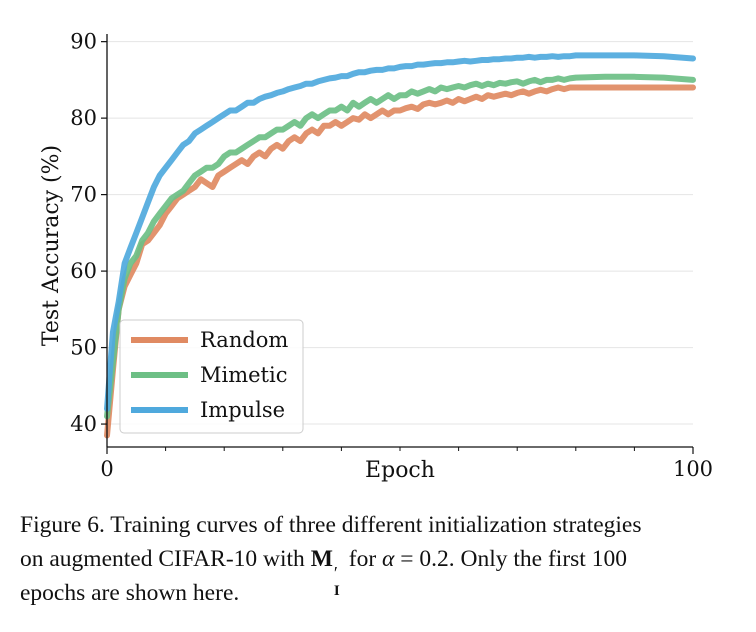 Image resolution: width=756 pixels, height=632 pixels. I want to click on caption-line-2-mid: for, so click(362, 559).